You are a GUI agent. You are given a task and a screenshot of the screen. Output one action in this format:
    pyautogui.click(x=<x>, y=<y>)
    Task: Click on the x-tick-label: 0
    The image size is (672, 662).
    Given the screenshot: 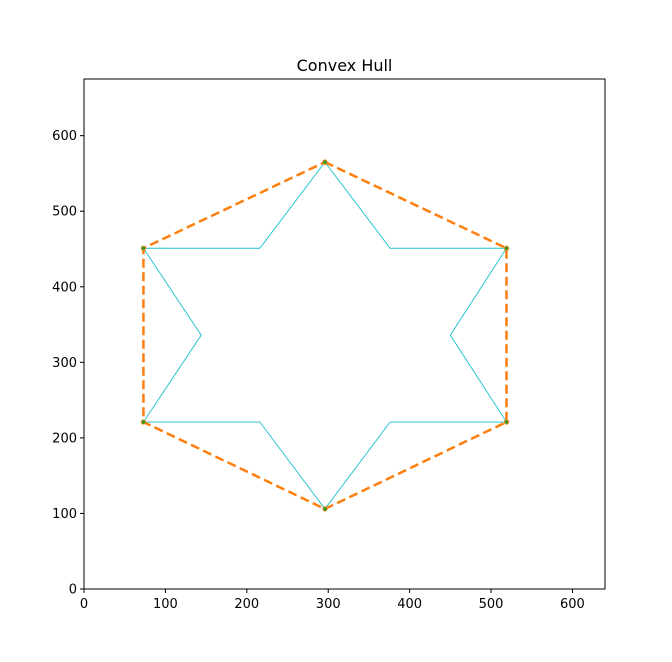 What is the action you would take?
    pyautogui.click(x=84, y=604)
    